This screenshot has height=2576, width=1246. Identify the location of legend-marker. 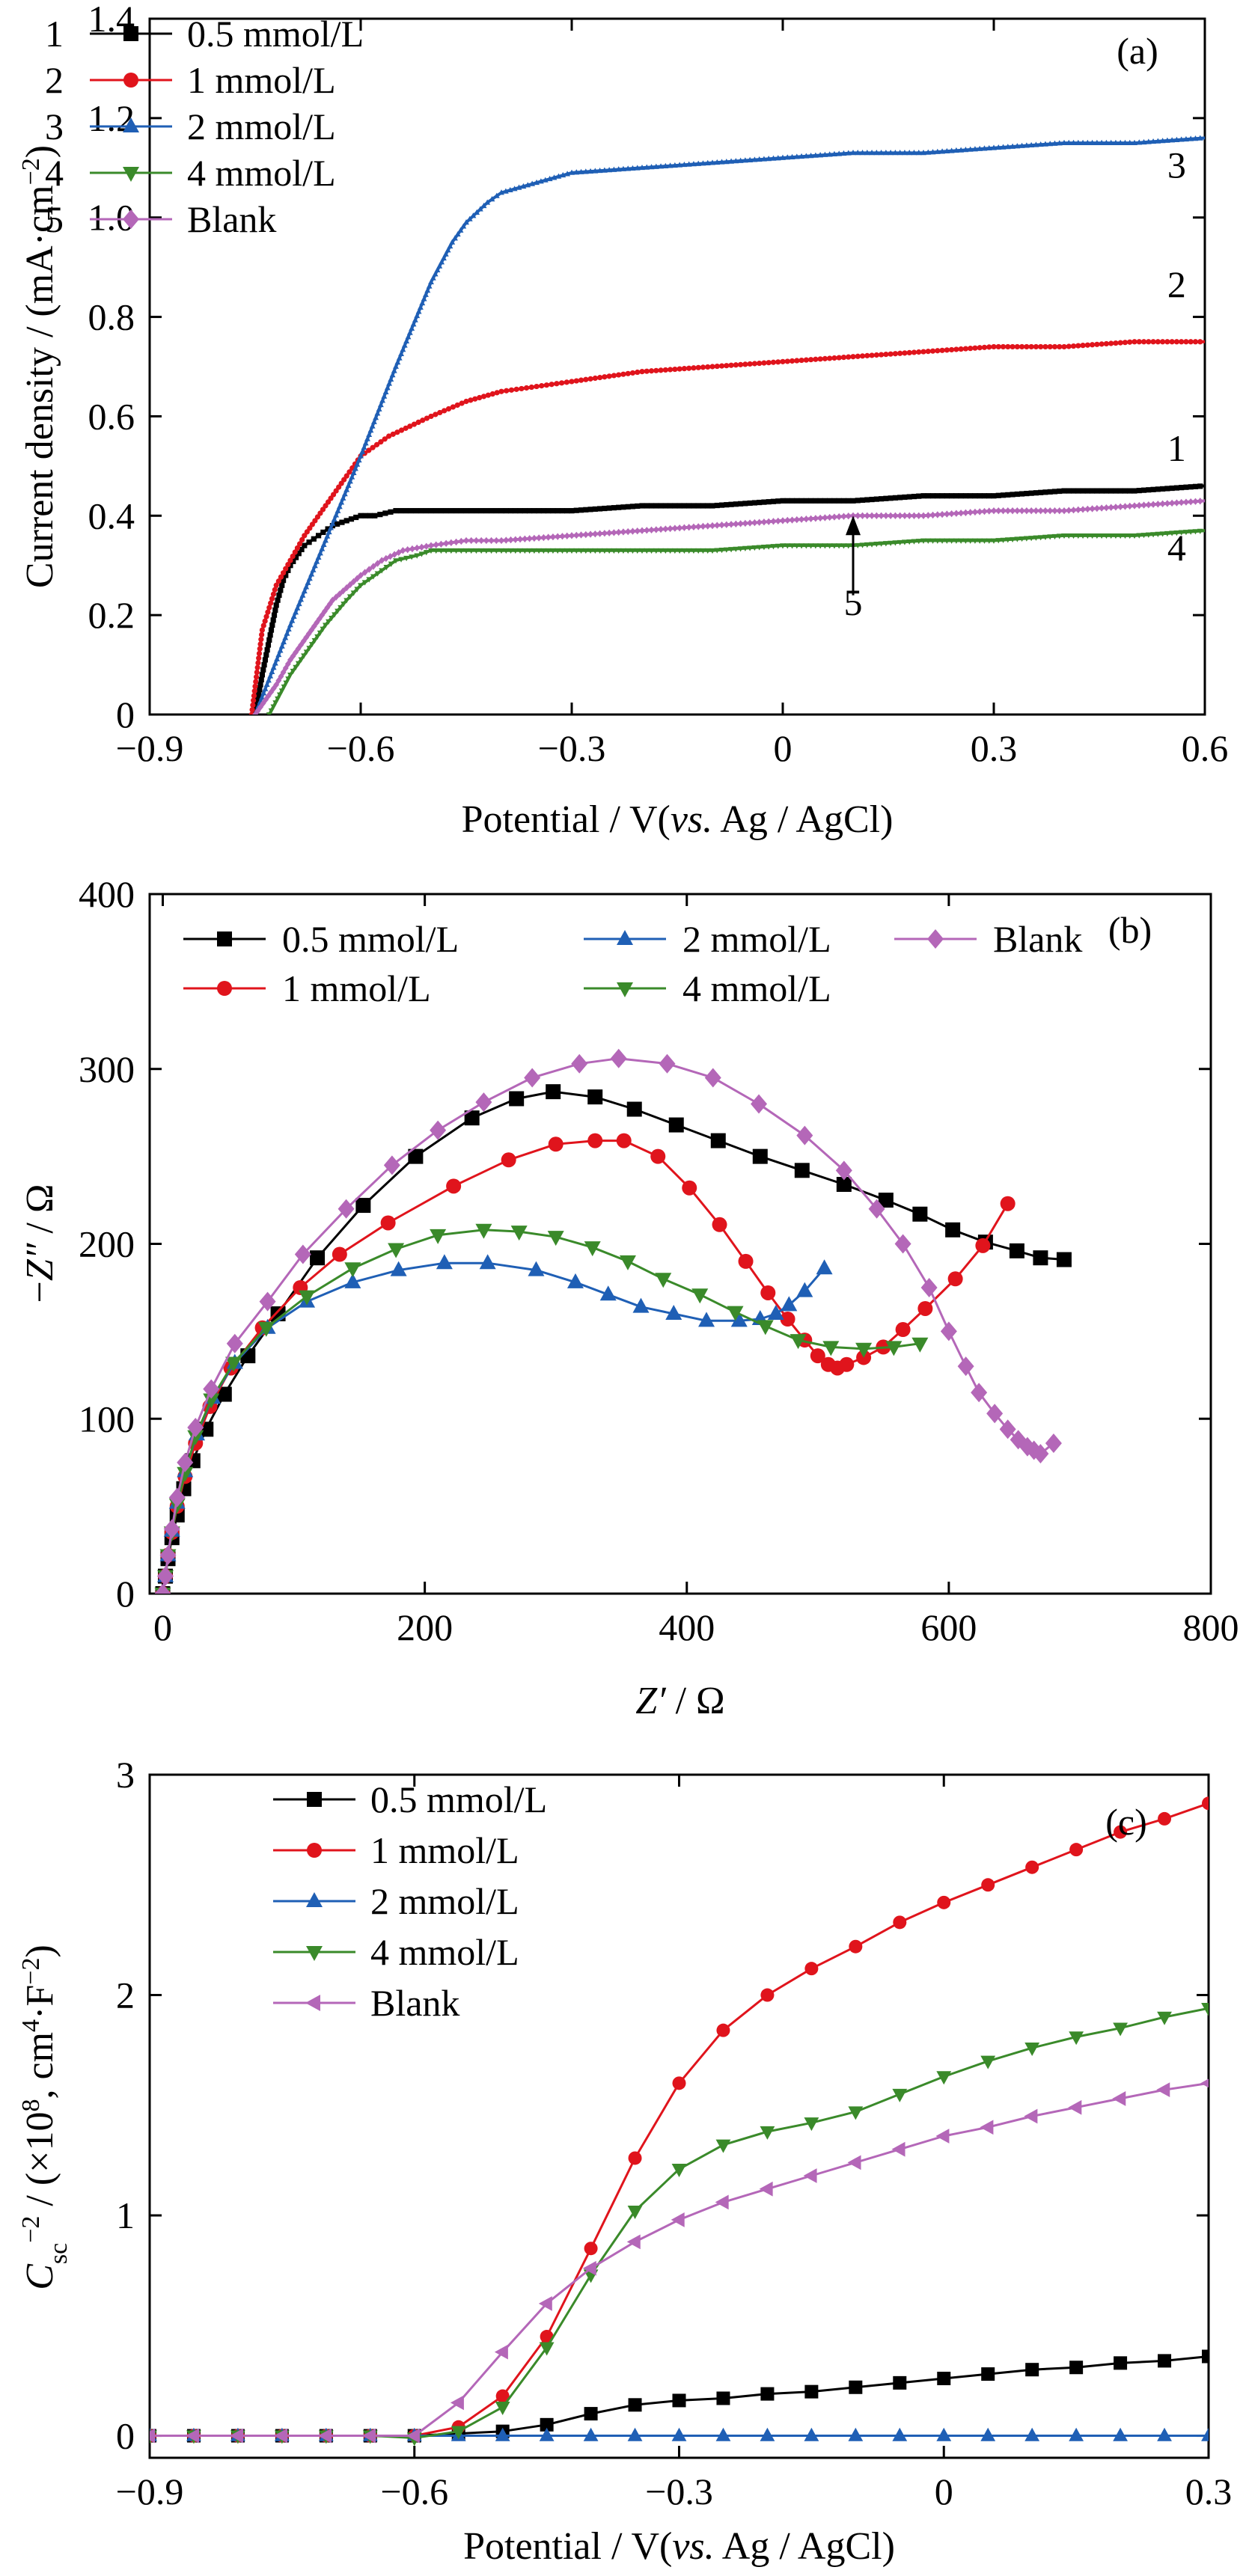
(313, 2003).